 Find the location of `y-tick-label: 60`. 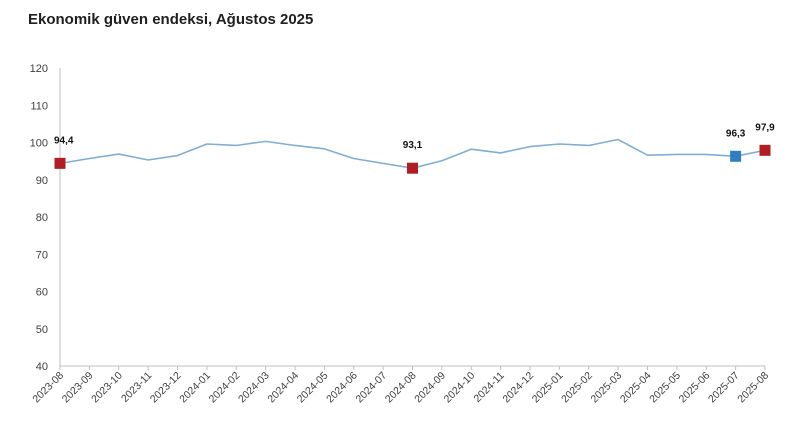

y-tick-label: 60 is located at coordinates (42, 293).